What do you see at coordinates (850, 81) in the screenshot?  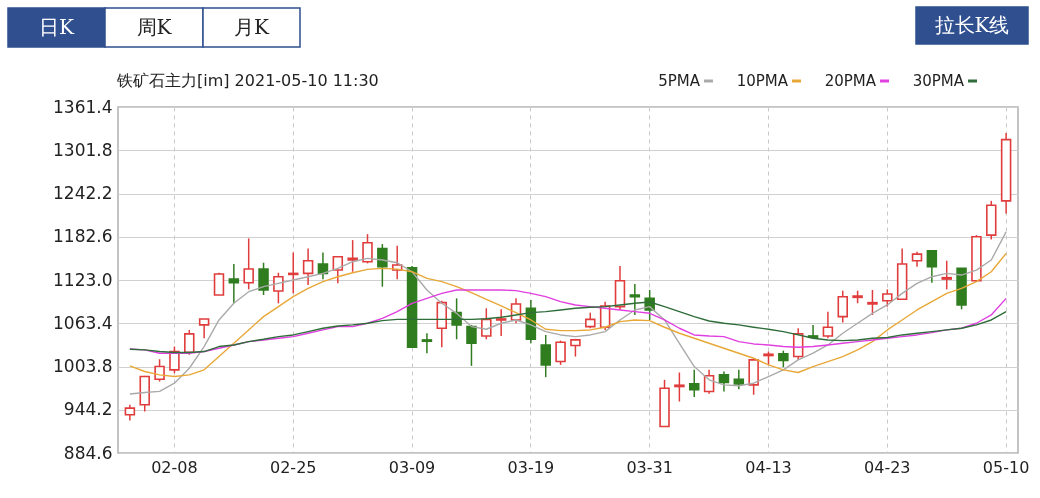 I see `legend-label: 20PMA` at bounding box center [850, 81].